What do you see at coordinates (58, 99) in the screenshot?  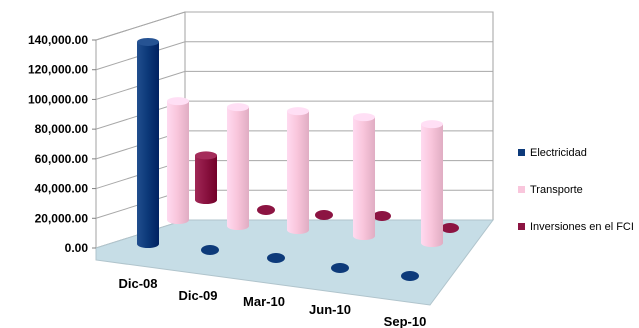 I see `y-tick-label: 100,000.00` at bounding box center [58, 99].